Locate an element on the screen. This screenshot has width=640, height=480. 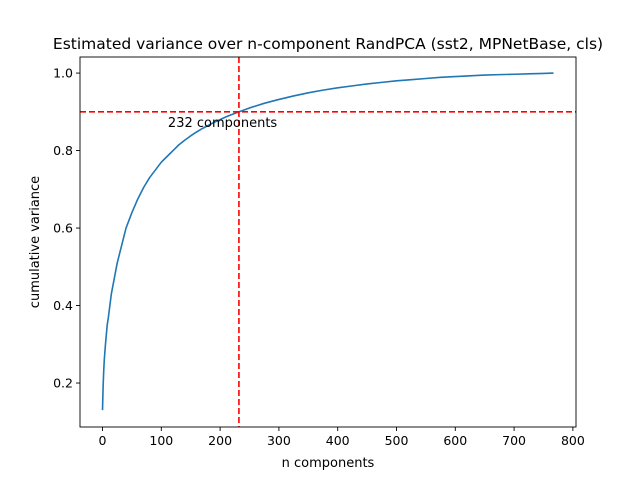
y-tick-label: 0.2 is located at coordinates (63, 383).